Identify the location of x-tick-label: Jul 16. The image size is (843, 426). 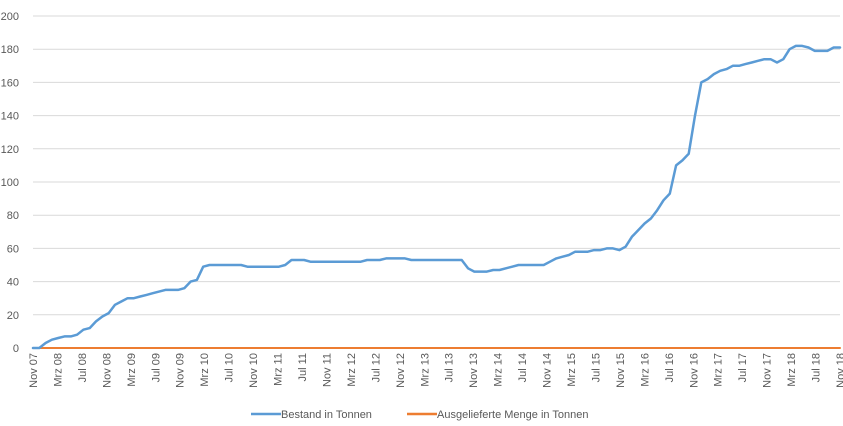
(670, 367).